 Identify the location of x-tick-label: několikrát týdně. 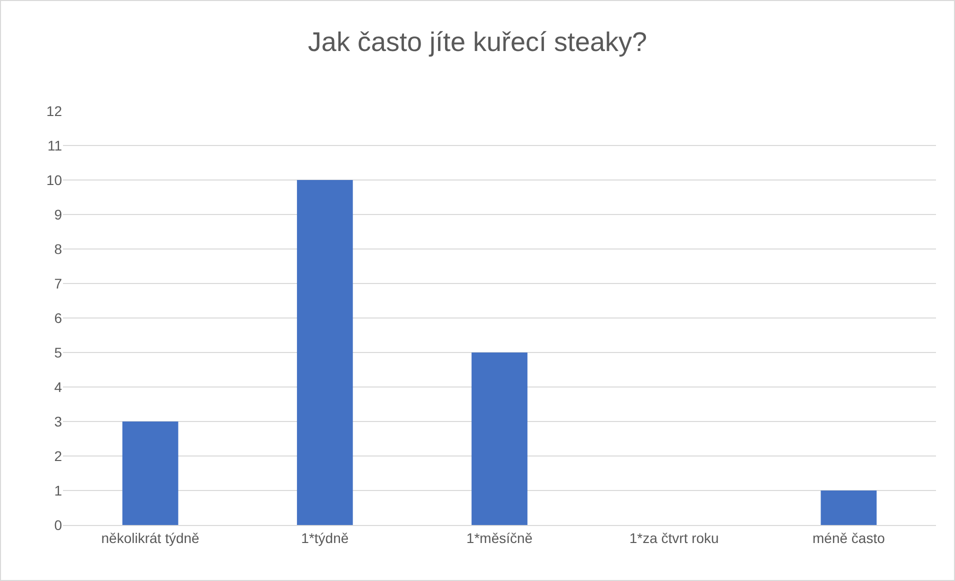
(150, 538).